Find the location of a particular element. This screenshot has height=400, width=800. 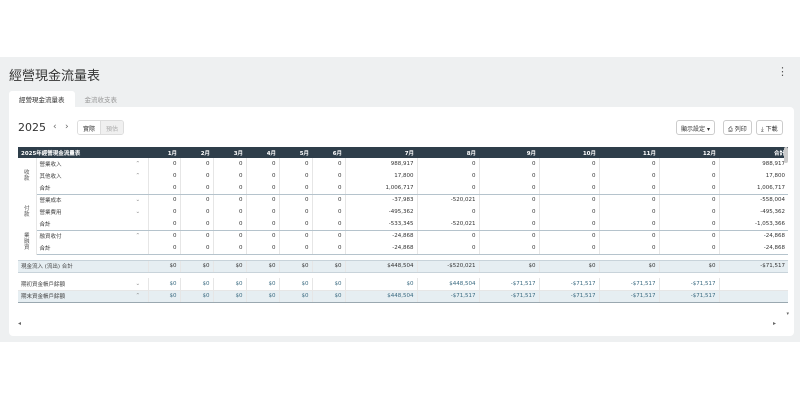

tab-operating-cashflow: 經營現金流量表 is located at coordinates (42, 99).